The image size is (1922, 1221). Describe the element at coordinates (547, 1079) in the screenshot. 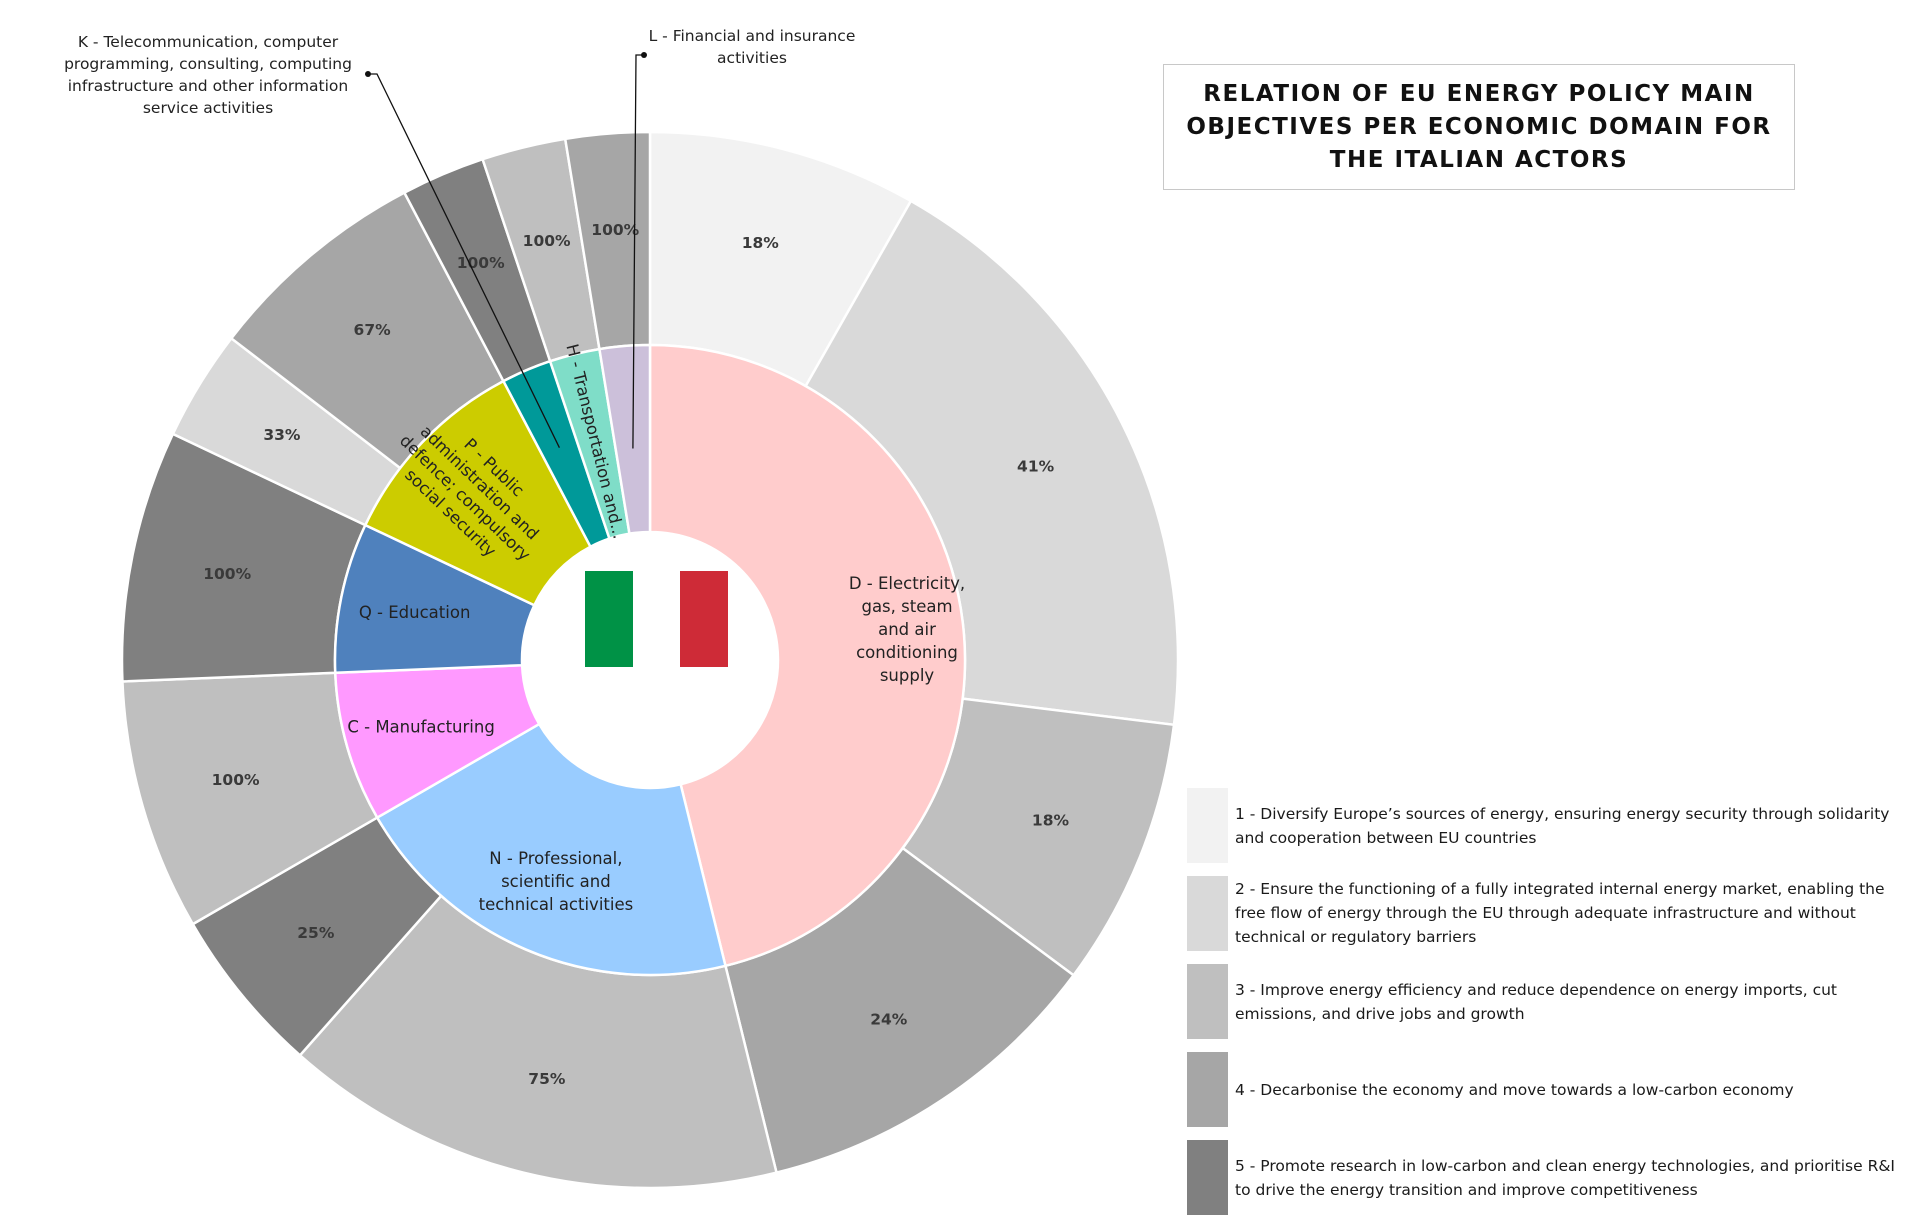

I see `outer-label-n-obj3: 75%` at that location.